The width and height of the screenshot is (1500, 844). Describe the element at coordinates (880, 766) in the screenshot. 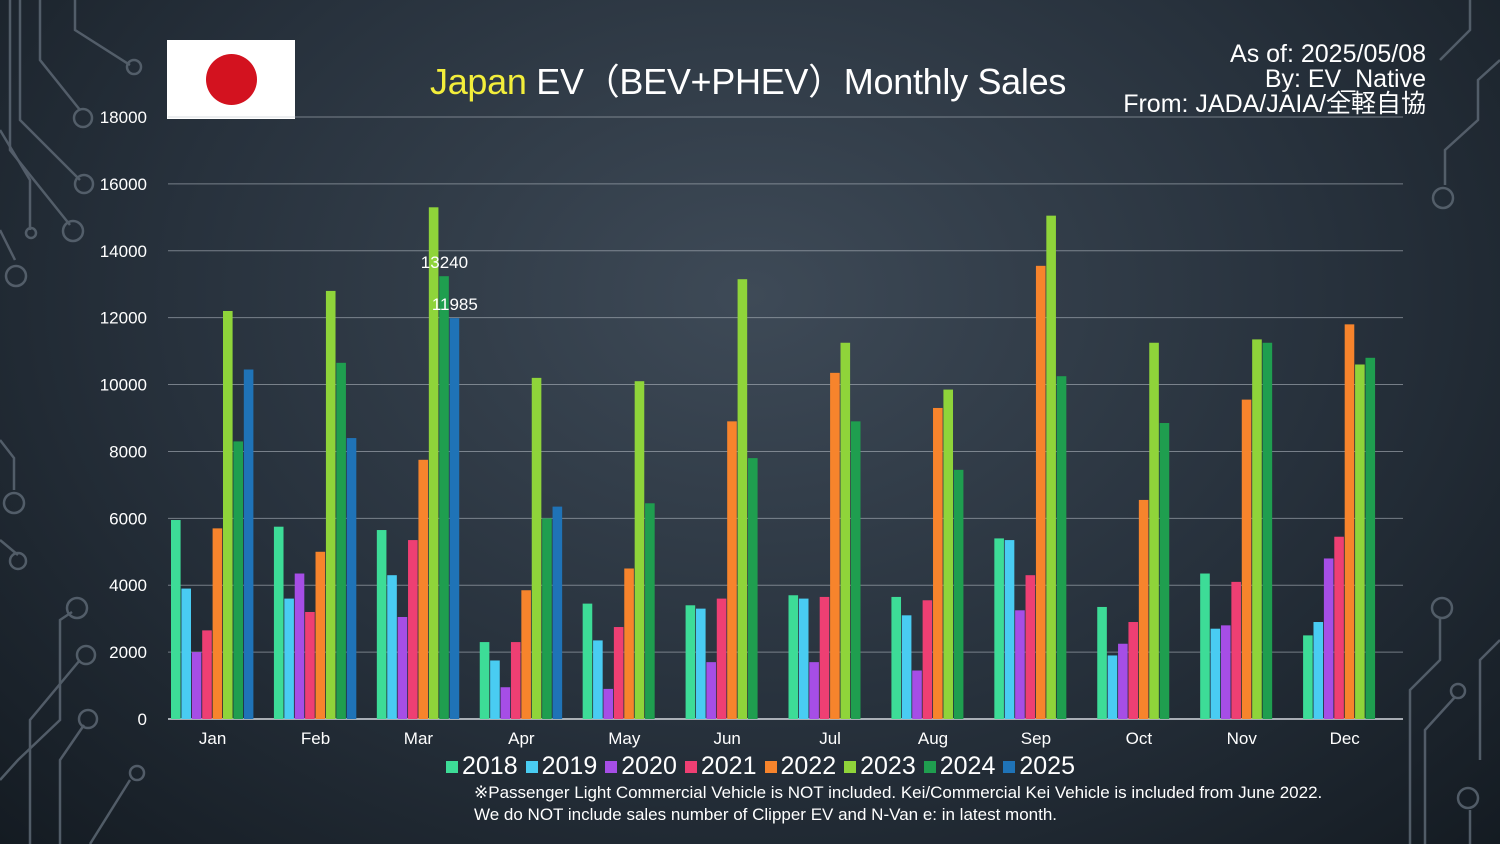

I see `legend-item: 2023` at that location.